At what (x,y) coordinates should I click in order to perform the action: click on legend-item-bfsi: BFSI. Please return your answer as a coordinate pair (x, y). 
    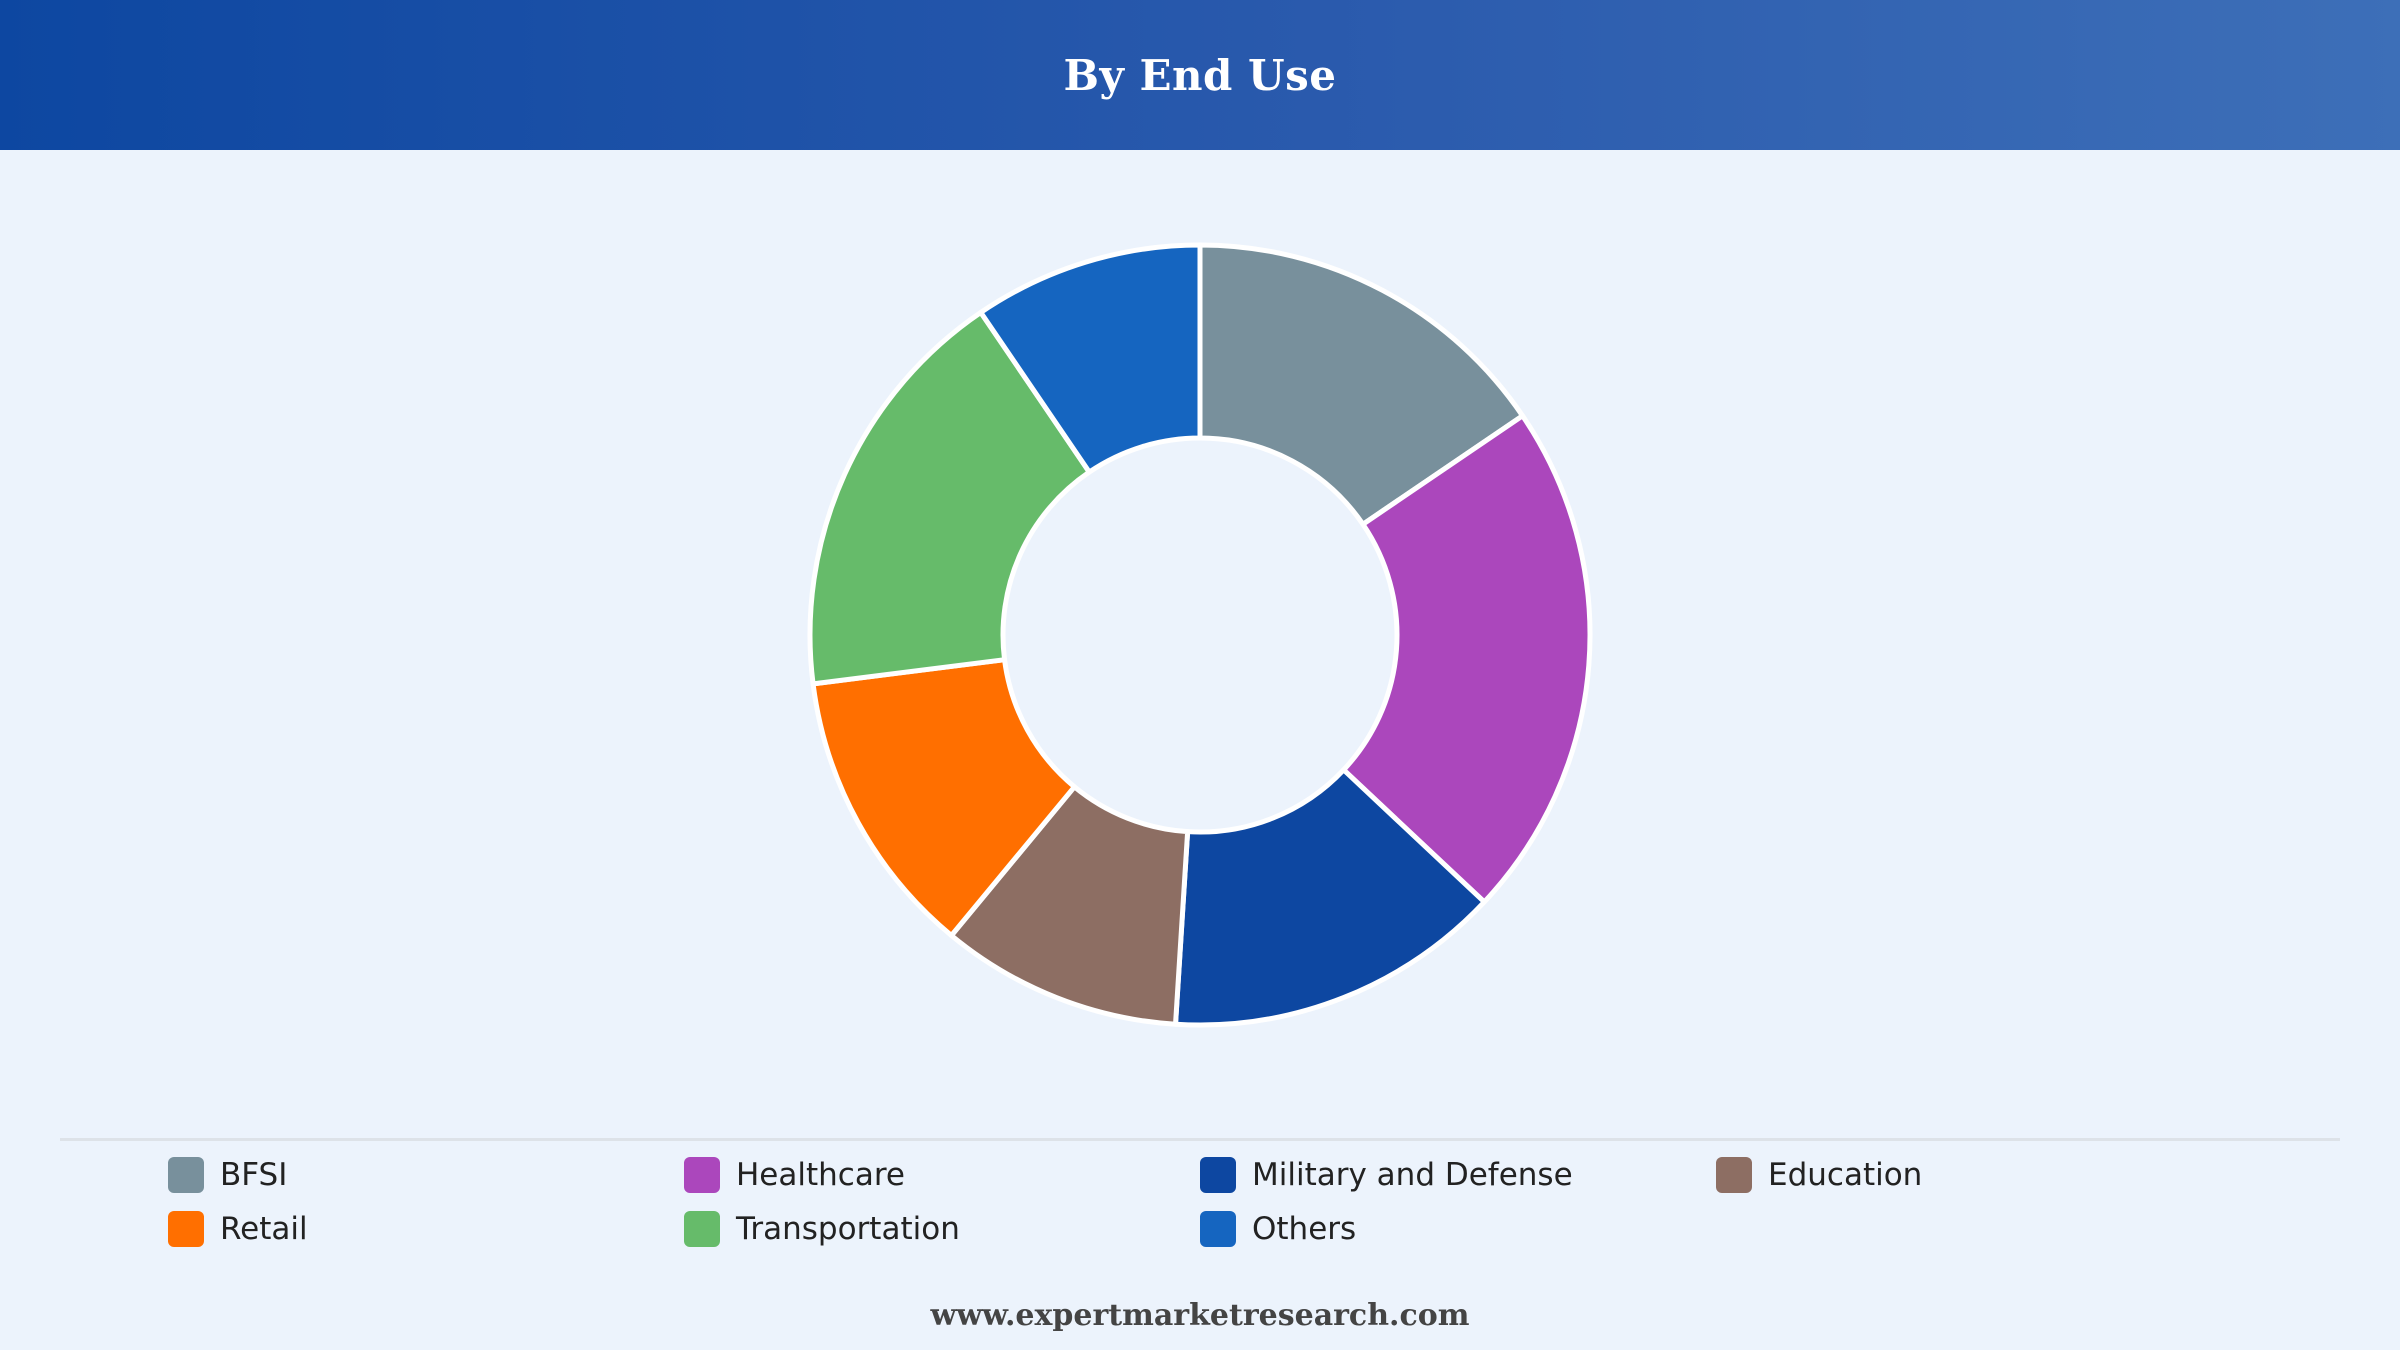
    Looking at the image, I should click on (426, 1175).